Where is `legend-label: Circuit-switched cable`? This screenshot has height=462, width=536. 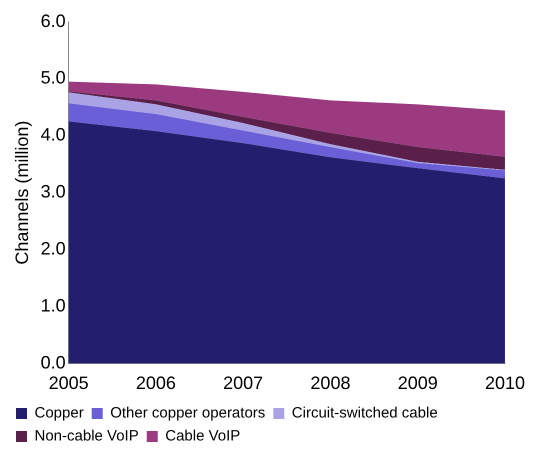 legend-label: Circuit-switched cable is located at coordinates (365, 413).